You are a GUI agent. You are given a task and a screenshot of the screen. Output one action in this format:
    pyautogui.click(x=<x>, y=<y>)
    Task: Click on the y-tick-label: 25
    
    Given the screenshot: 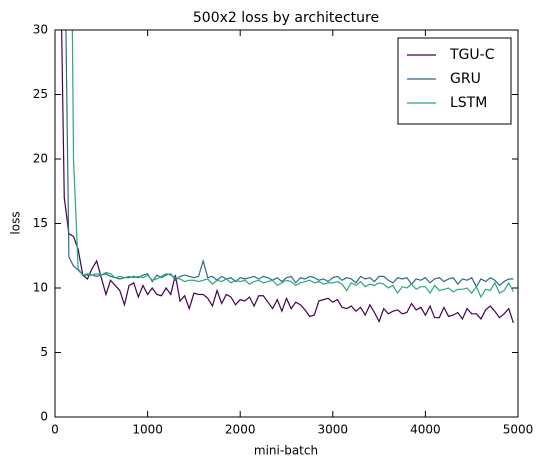 What is the action you would take?
    pyautogui.click(x=40, y=94)
    